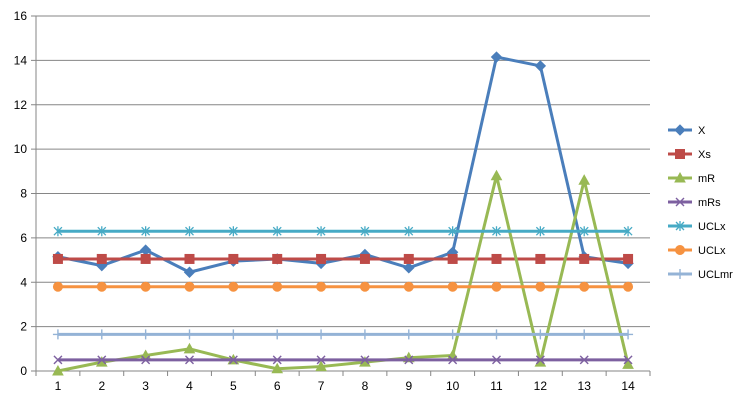 The height and width of the screenshot is (403, 749). What do you see at coordinates (277, 386) in the screenshot?
I see `x-tick-label: 6` at bounding box center [277, 386].